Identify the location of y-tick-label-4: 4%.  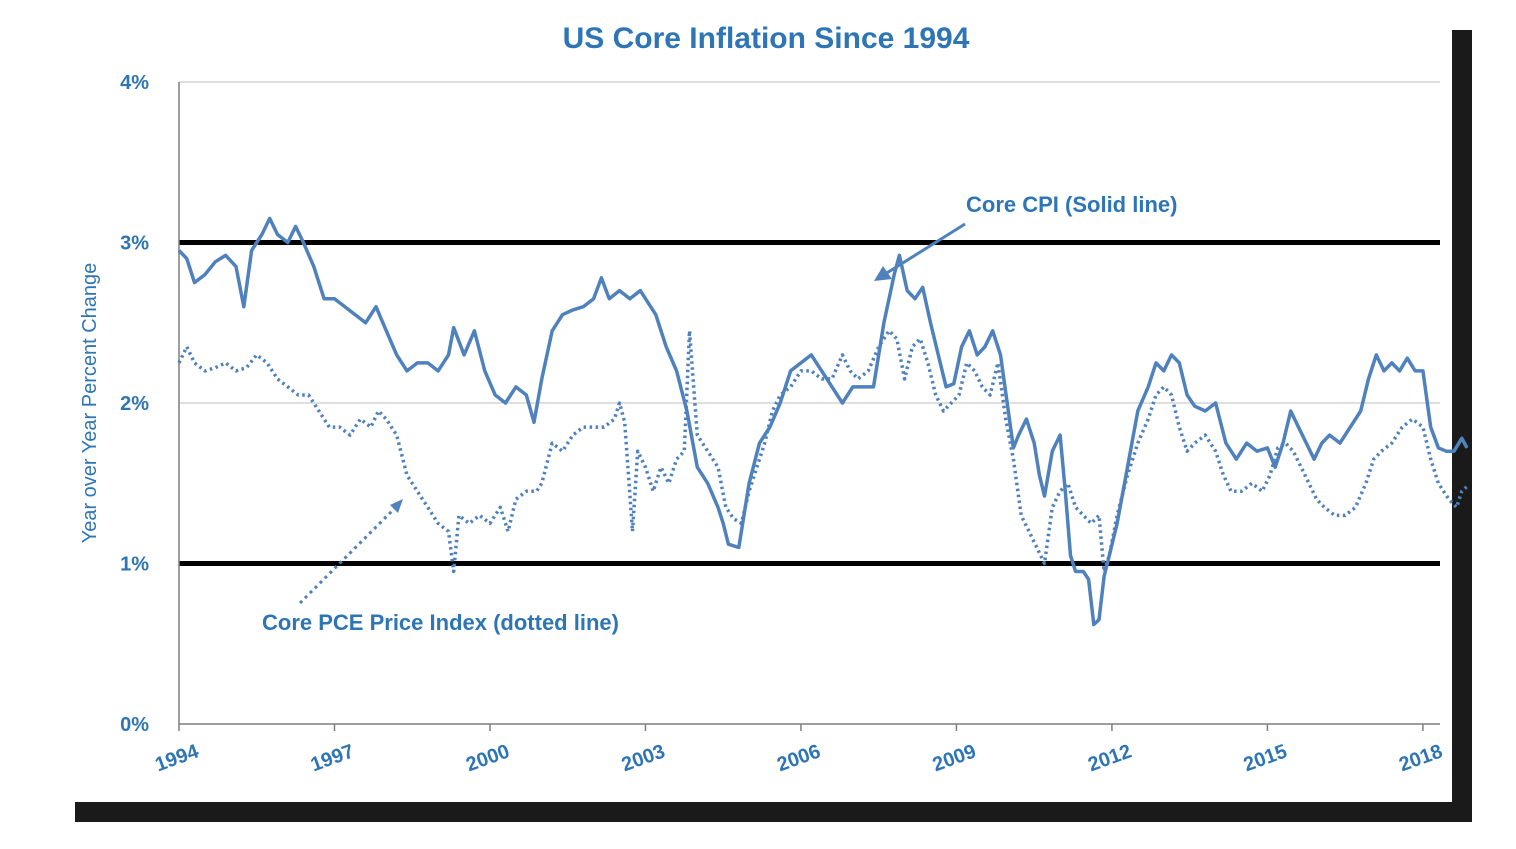
(134, 83).